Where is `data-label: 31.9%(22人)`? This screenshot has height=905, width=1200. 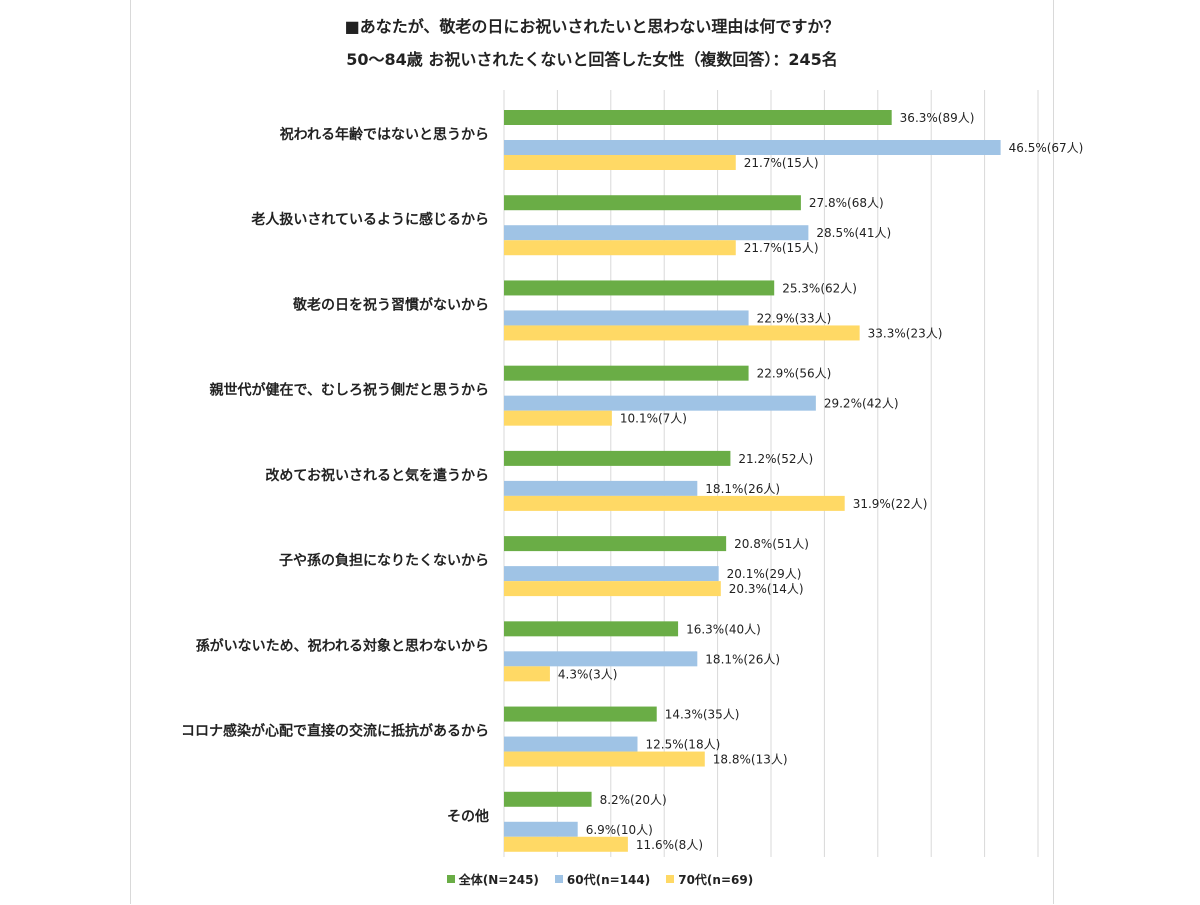
data-label: 31.9%(22人) is located at coordinates (890, 504).